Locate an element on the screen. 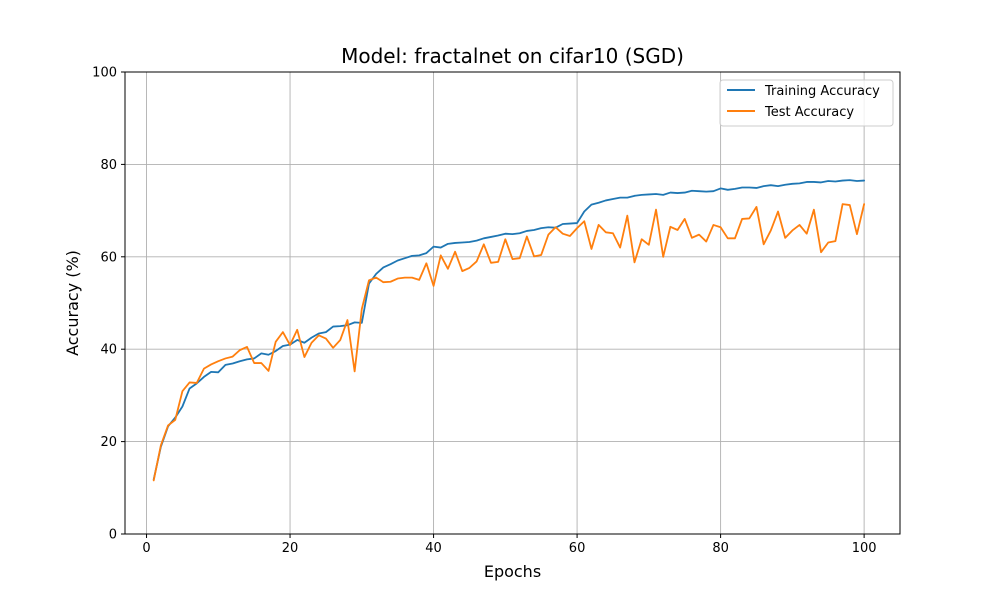  y-axis: 0 20 40 60 80 100 is located at coordinates (108, 304).